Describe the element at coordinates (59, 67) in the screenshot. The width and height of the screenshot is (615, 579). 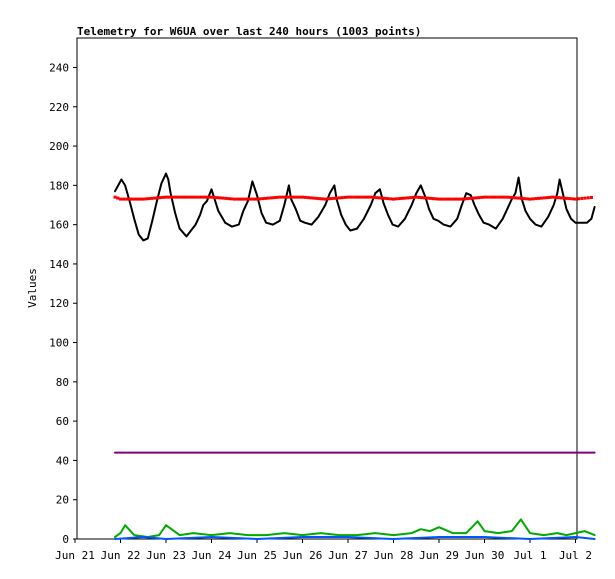
I see `y-tick-label: 240` at that location.